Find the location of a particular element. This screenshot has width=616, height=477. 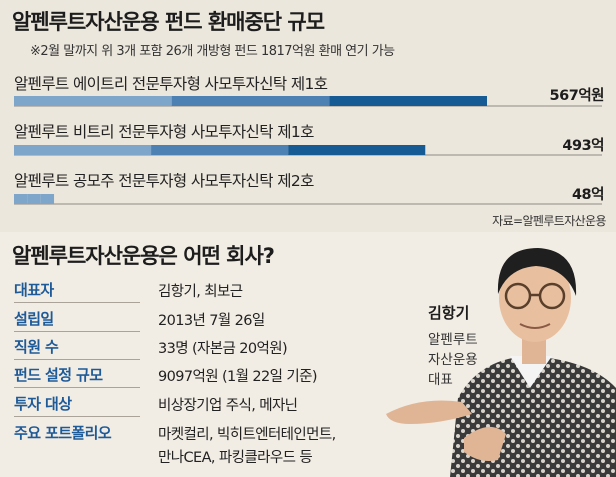

profile-value-portfolio: 마켓컬리, 빅히트엔터테인먼트, is located at coordinates (247, 435).